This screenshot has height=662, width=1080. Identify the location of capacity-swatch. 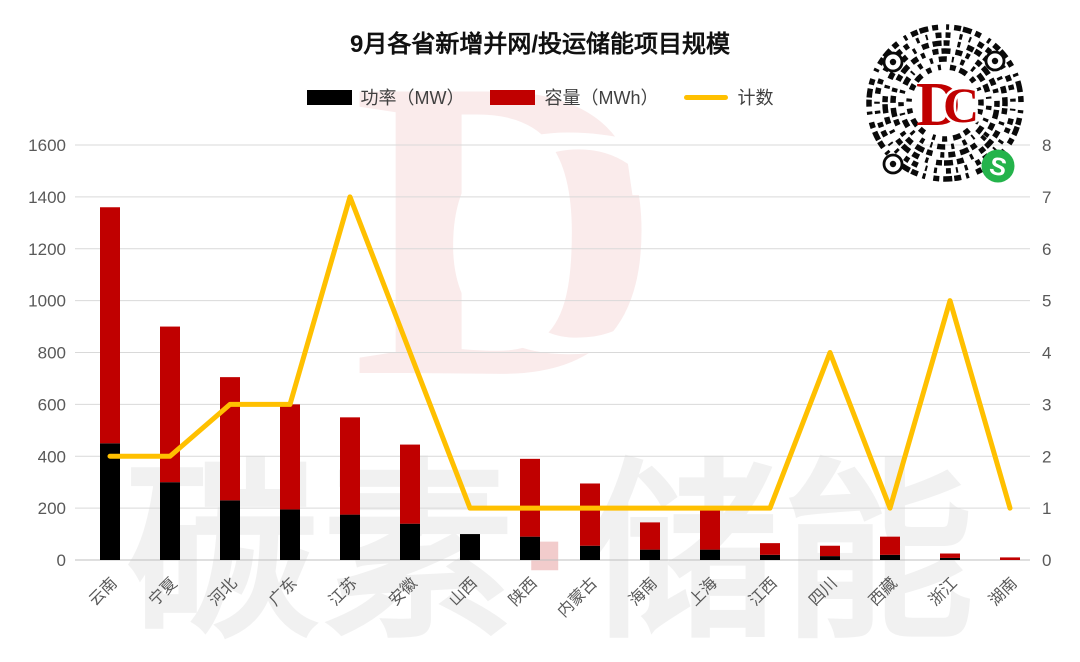
(513, 97).